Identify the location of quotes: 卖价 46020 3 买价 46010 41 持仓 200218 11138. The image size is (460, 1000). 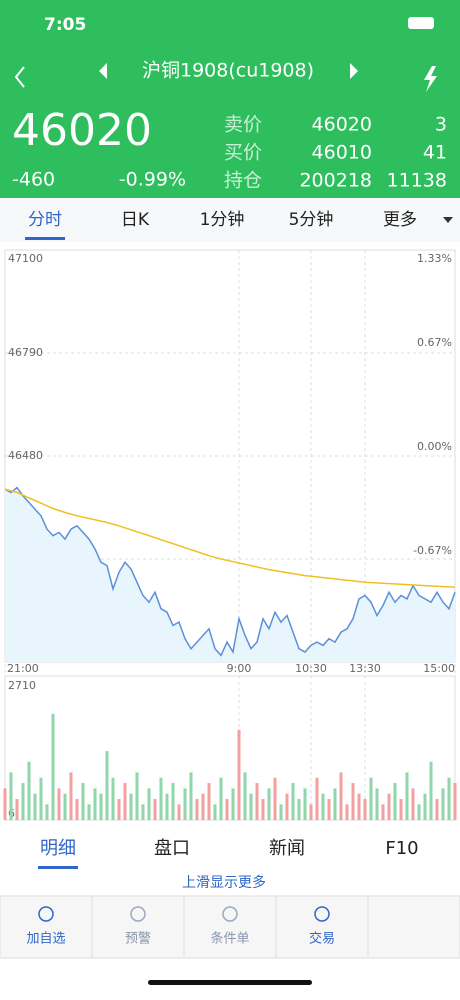
(335, 153).